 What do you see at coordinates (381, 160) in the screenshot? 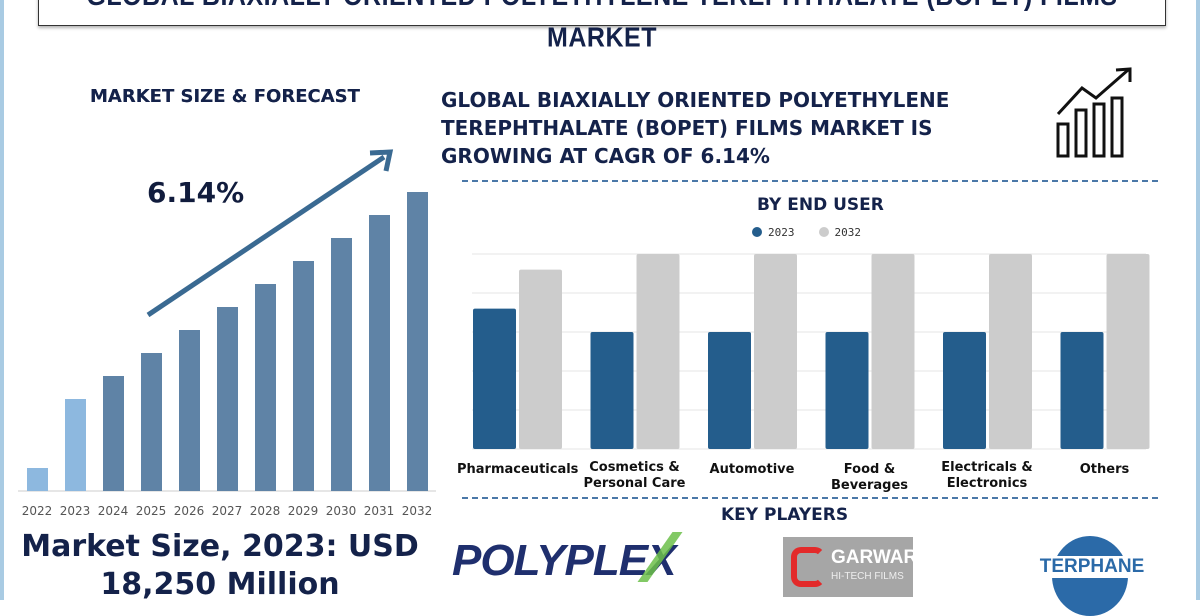
I see `growth-arrow-head` at bounding box center [381, 160].